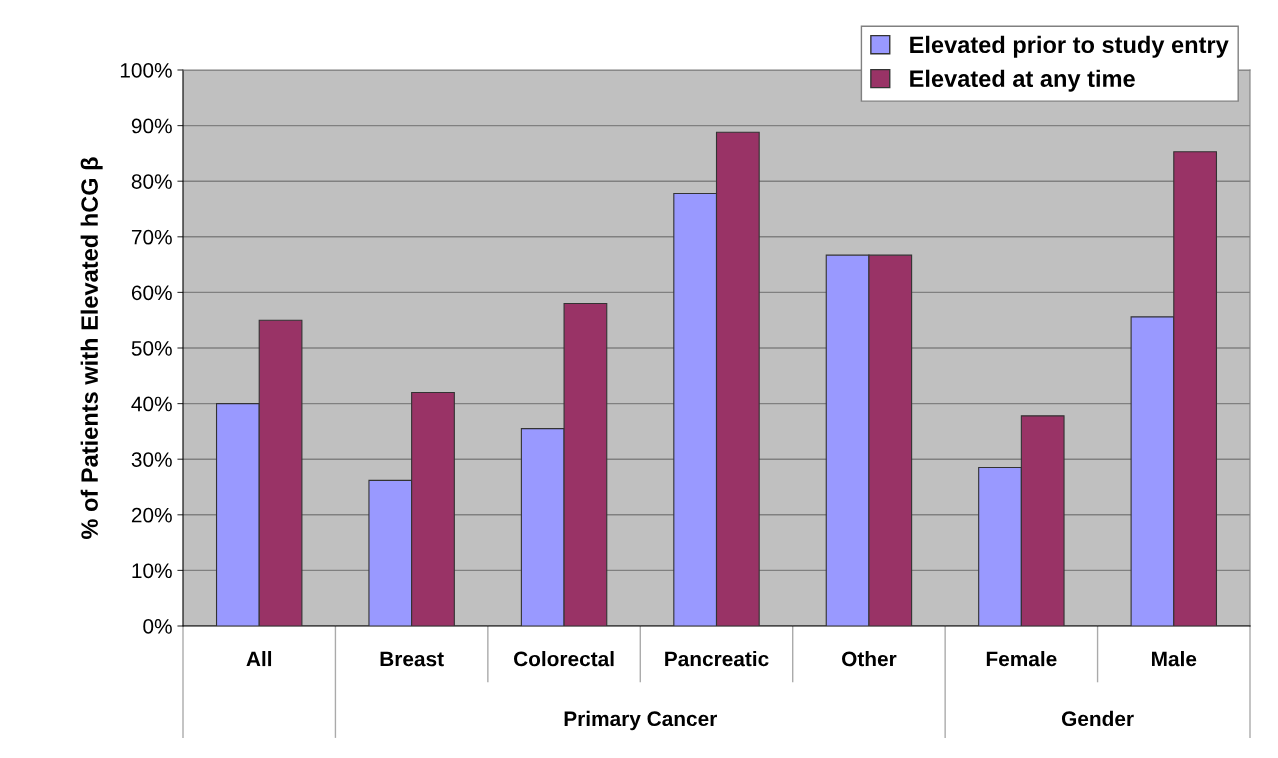  What do you see at coordinates (869, 659) in the screenshot?
I see `x-tick-label: Other` at bounding box center [869, 659].